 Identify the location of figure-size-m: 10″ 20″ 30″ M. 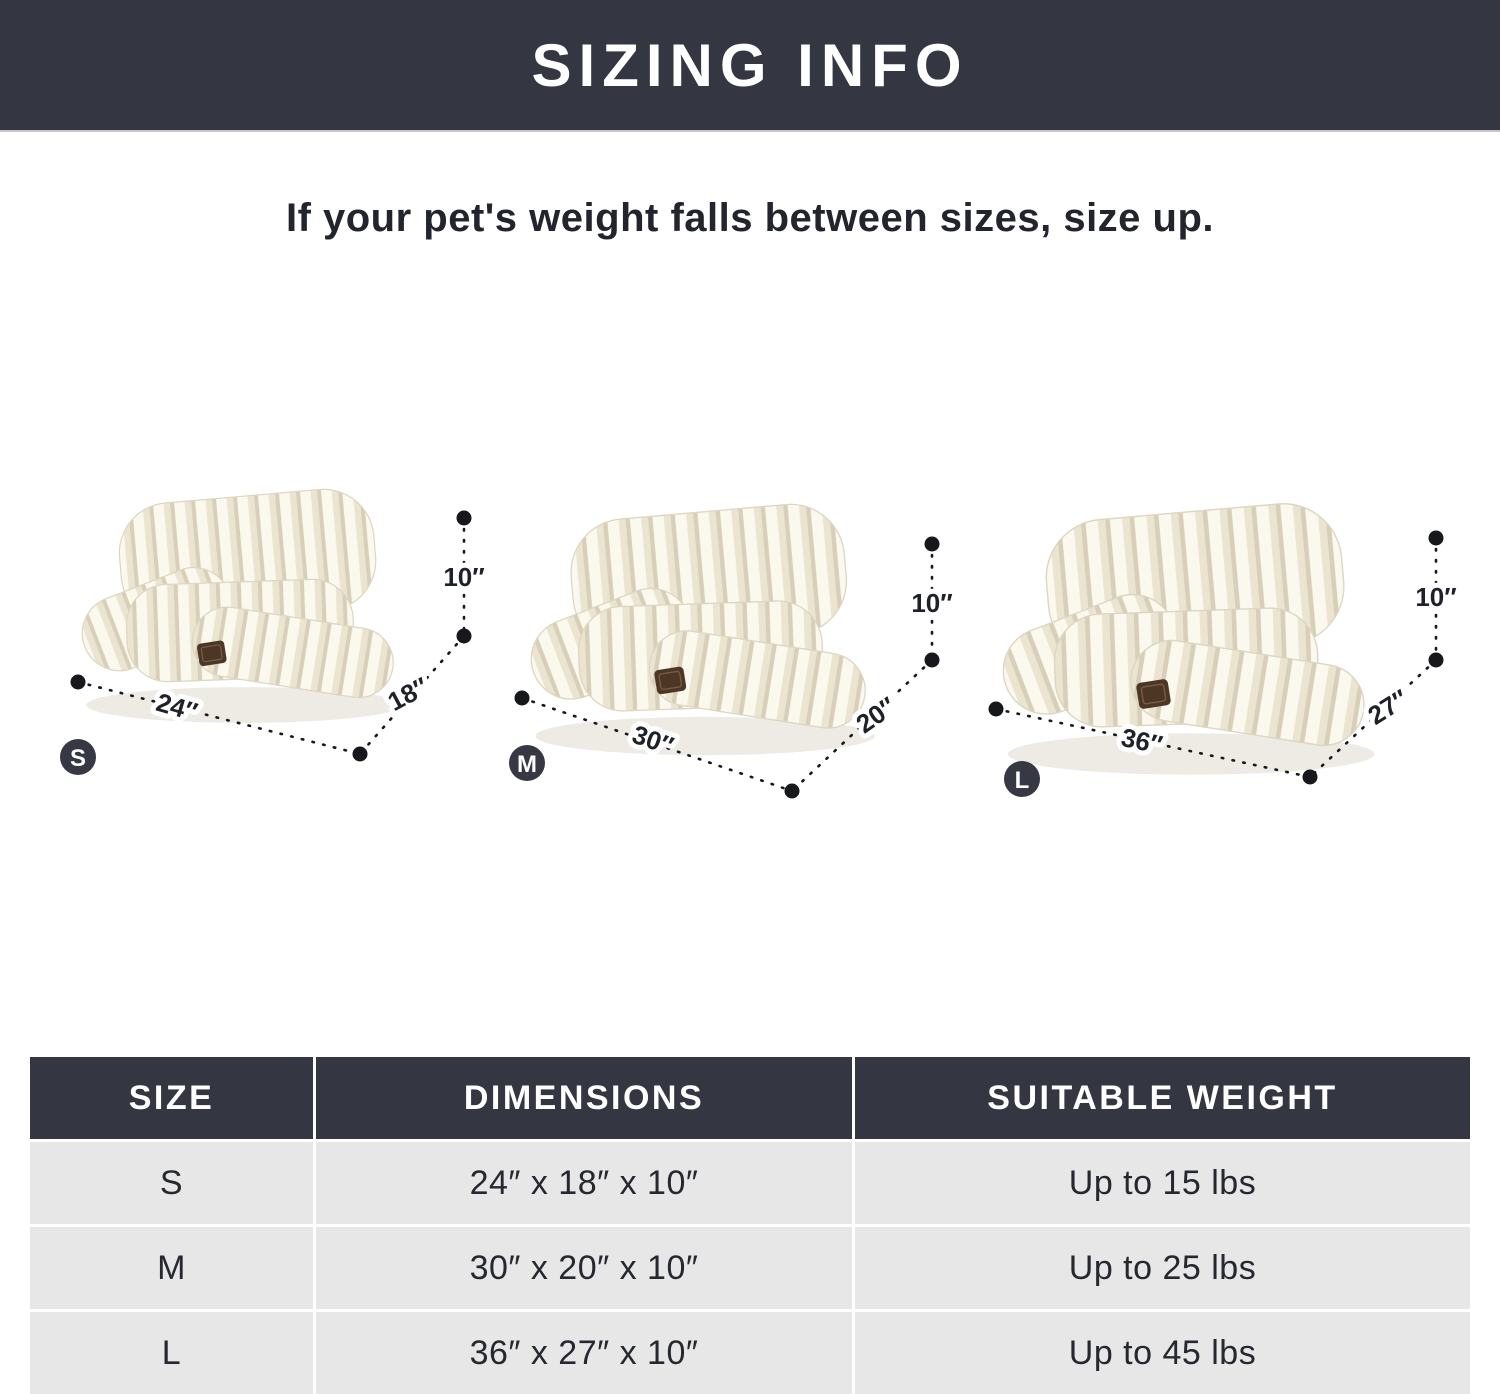
(730, 640).